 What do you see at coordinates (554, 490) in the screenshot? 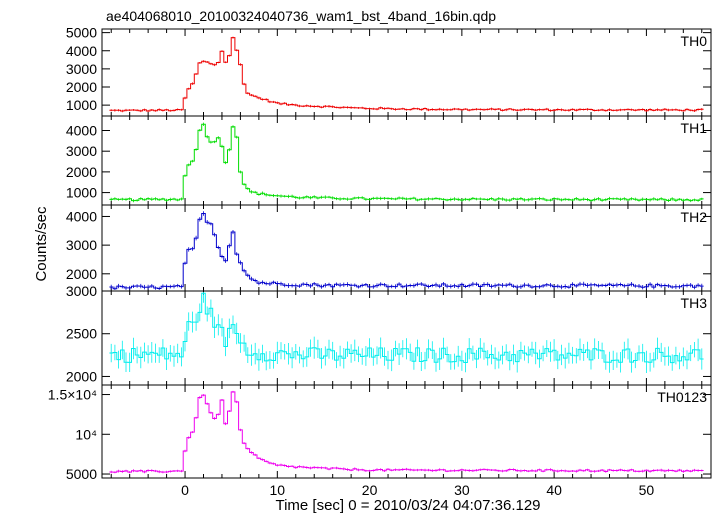
I see `x-tick-label: 40` at bounding box center [554, 490].